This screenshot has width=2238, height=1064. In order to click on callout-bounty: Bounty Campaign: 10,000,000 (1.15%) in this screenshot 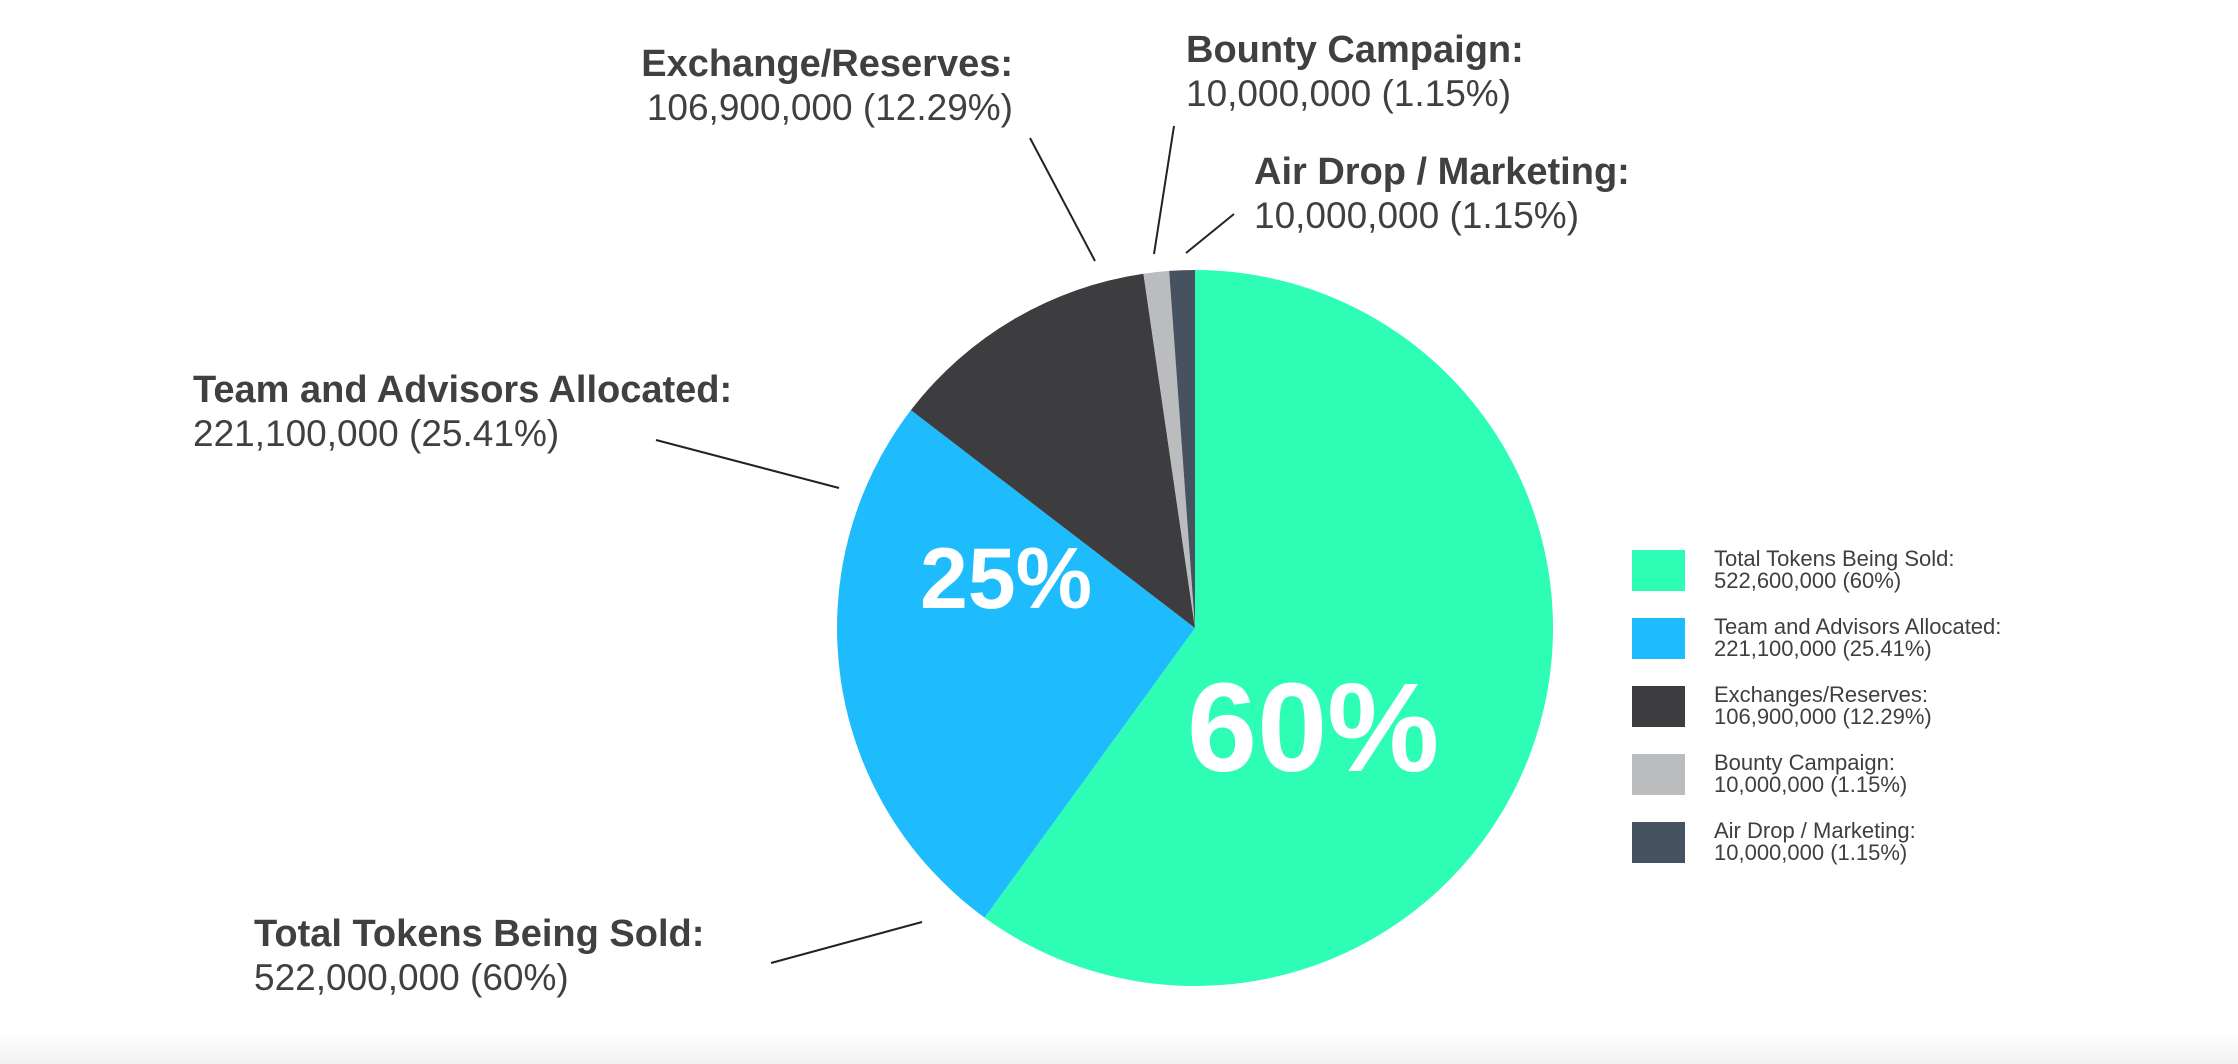, I will do `click(1355, 72)`.